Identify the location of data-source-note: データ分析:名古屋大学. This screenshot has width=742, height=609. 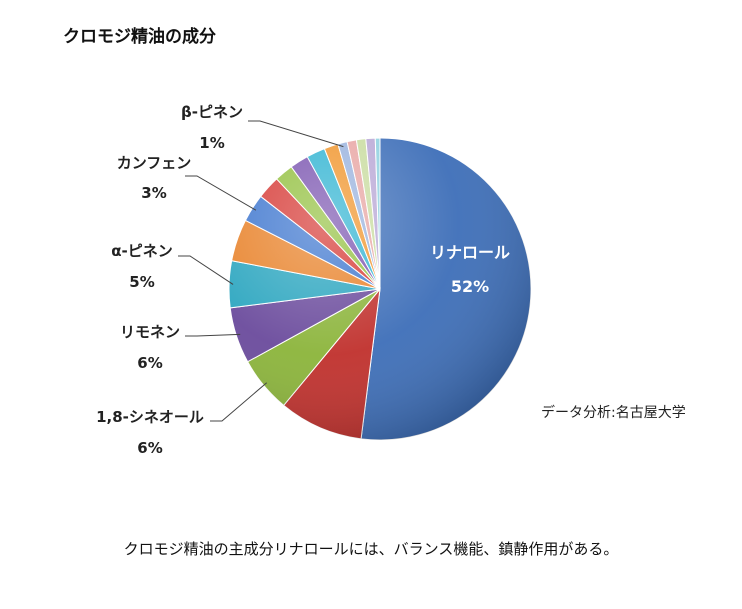
(613, 413).